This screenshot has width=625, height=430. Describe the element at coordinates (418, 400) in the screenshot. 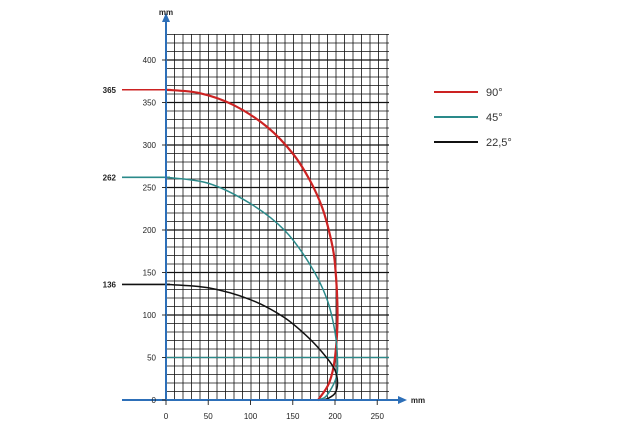

I see `x-axis-unit: mm` at that location.